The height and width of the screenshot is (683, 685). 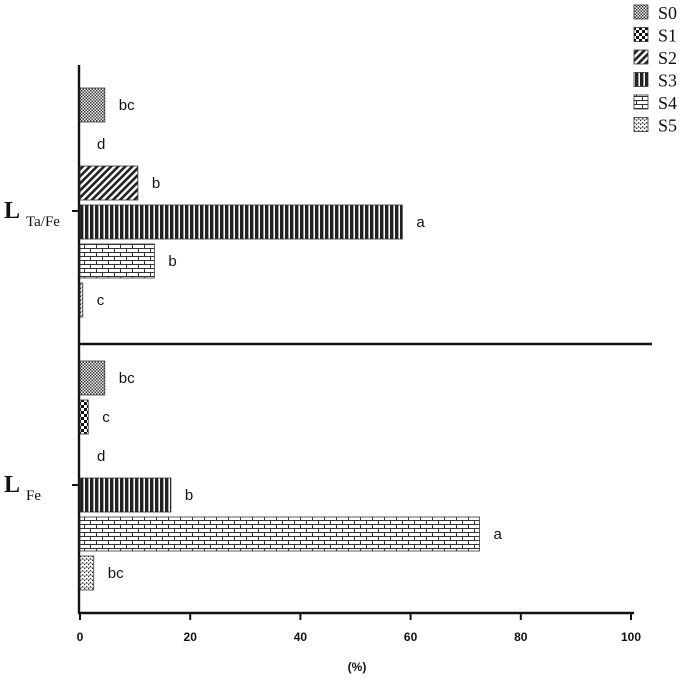 I want to click on legend-swatch-s5, so click(x=641, y=124).